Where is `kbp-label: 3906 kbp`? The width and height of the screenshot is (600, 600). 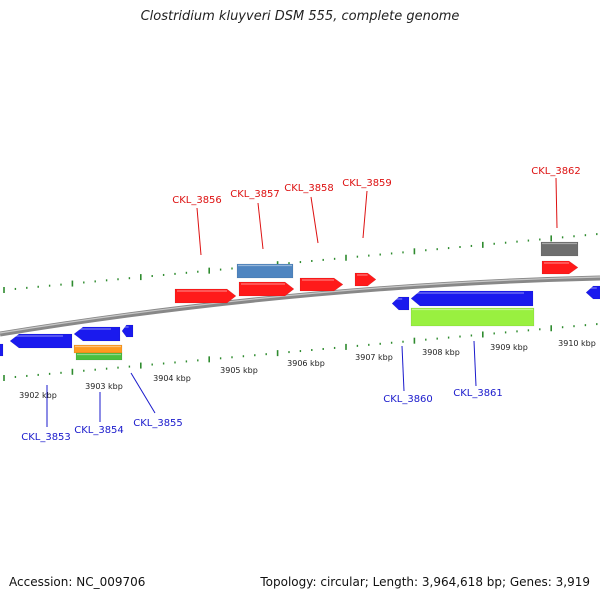
kbp-label: 3906 kbp is located at coordinates (306, 363).